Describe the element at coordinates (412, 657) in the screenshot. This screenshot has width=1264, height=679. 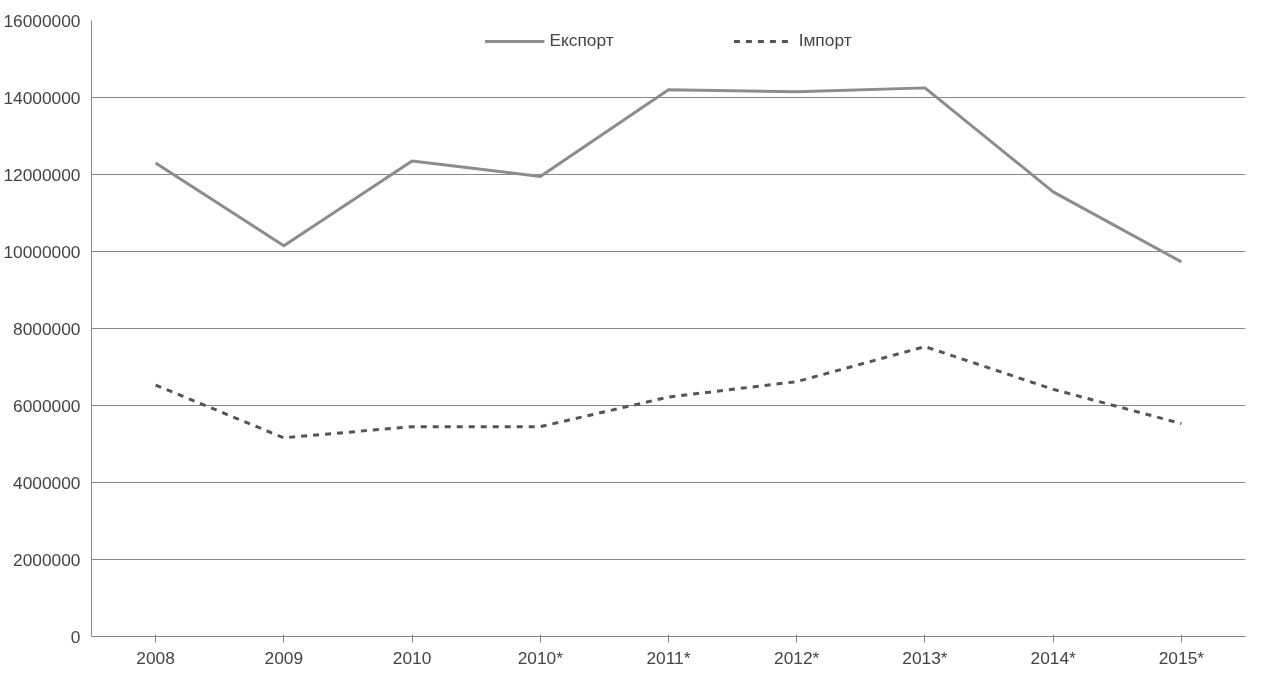
I see `x-tick-label: 2010` at that location.